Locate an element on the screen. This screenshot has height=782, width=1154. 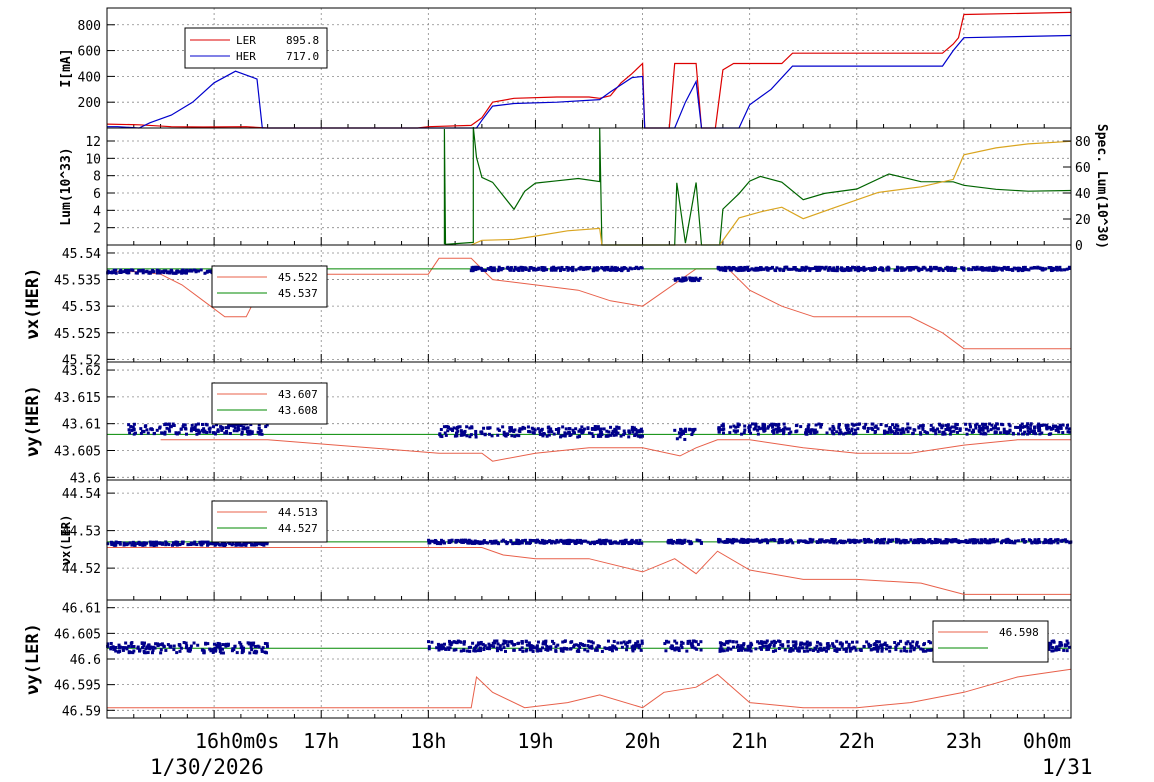
ytick-label: 43.61 is located at coordinates (81, 425).